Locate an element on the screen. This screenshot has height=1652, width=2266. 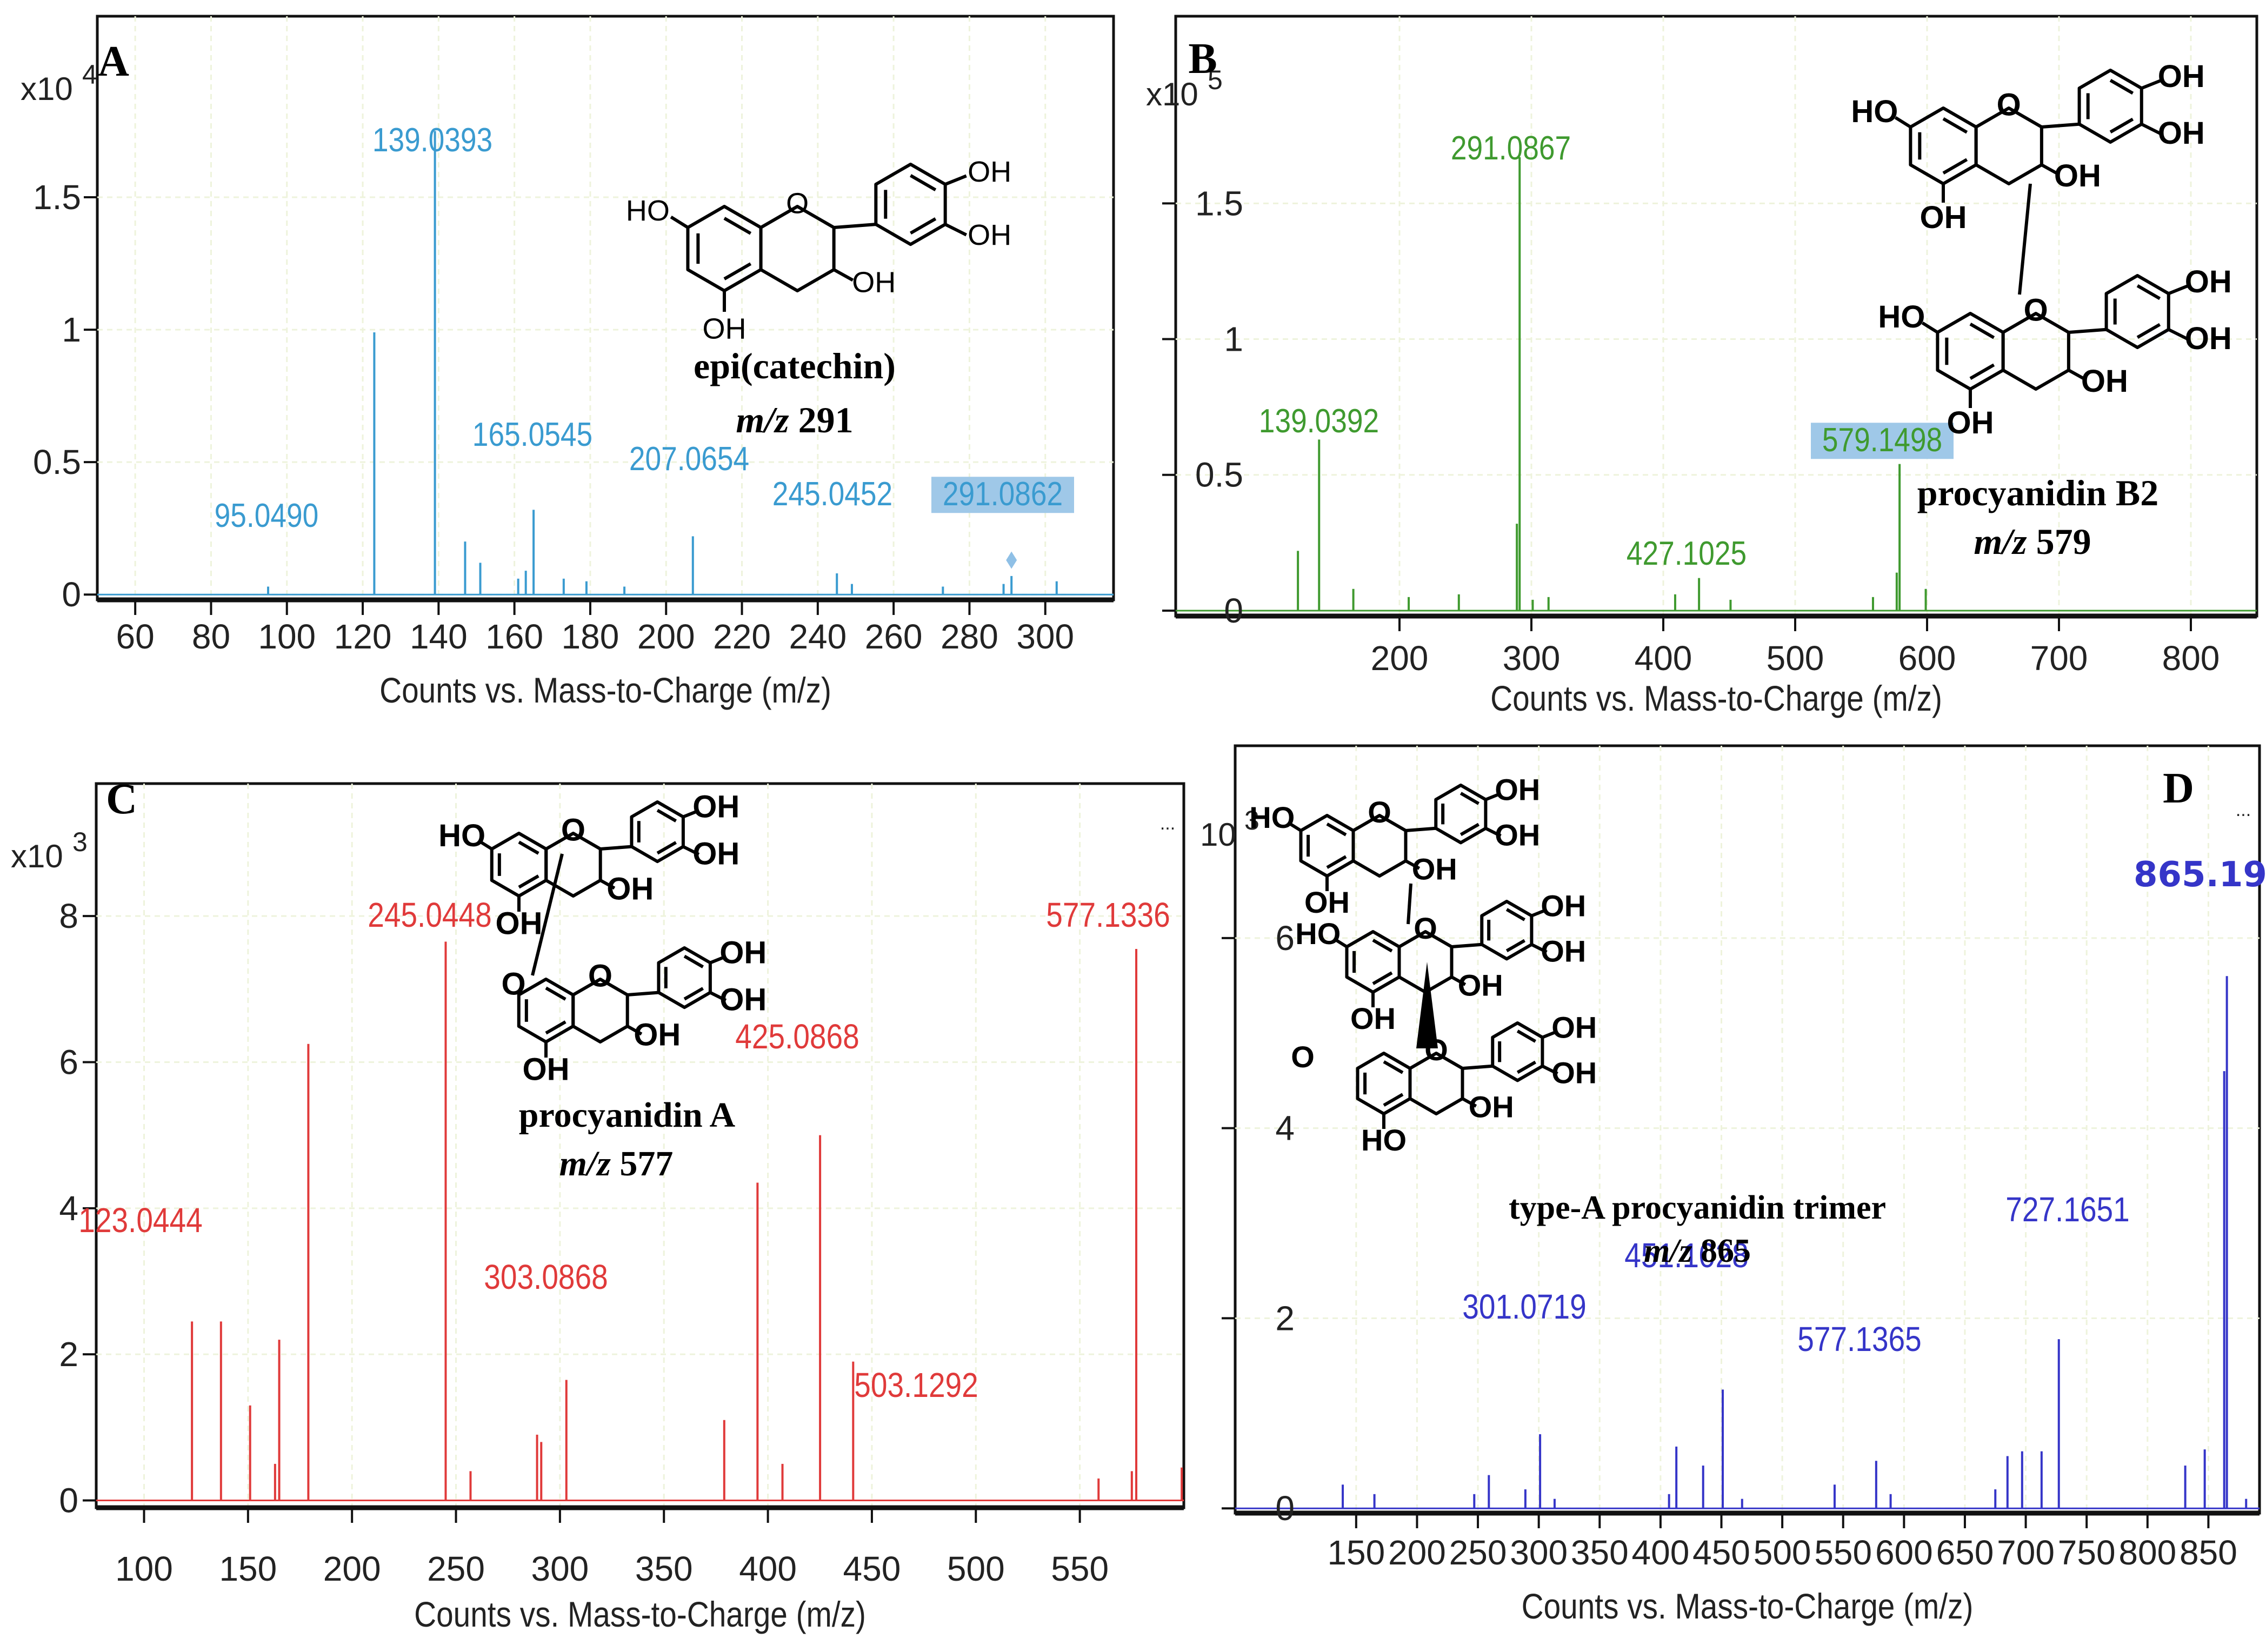
x-tick-label: 60 is located at coordinates (135, 636).